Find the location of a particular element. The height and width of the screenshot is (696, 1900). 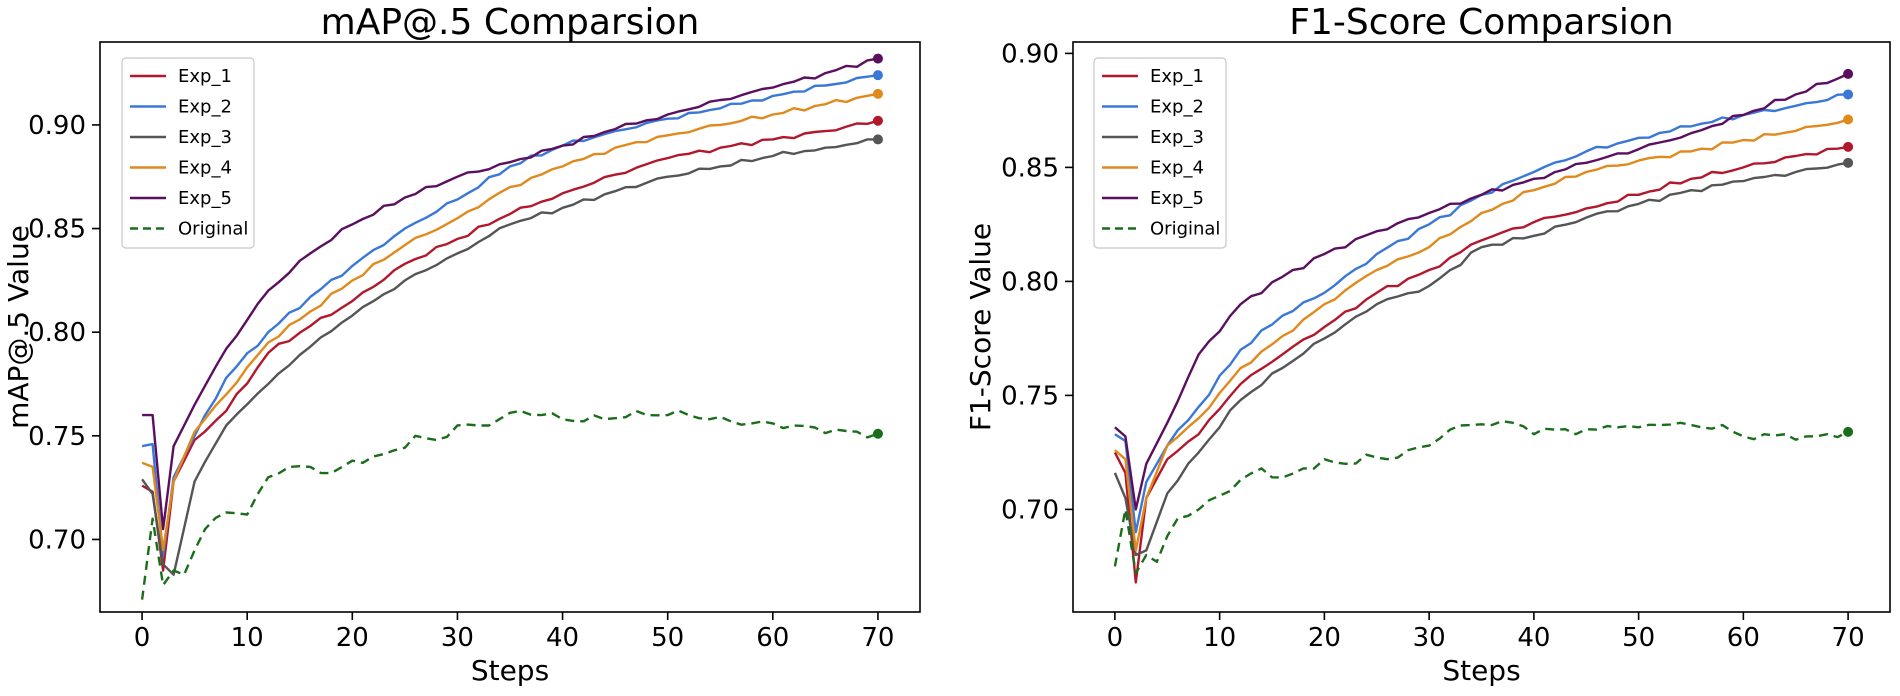

chart-title: F1-Score Comparsion is located at coordinates (1481, 22).